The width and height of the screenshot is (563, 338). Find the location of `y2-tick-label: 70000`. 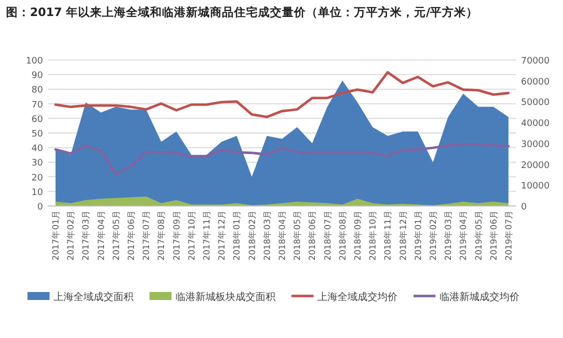

y2-tick-label: 70000 is located at coordinates (535, 61).